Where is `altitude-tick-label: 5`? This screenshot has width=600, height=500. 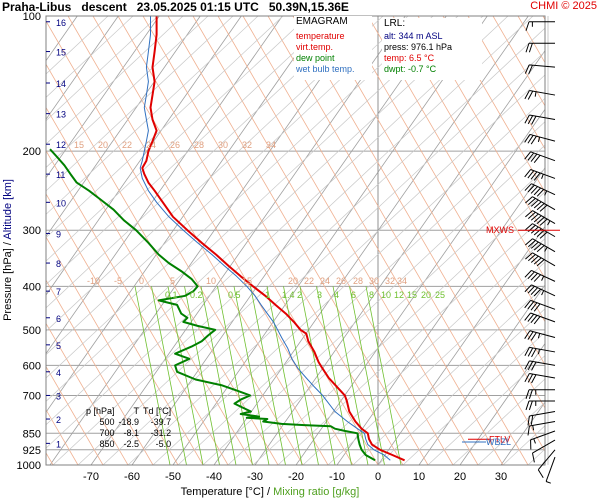
altitude-tick-label: 5 is located at coordinates (58, 346).